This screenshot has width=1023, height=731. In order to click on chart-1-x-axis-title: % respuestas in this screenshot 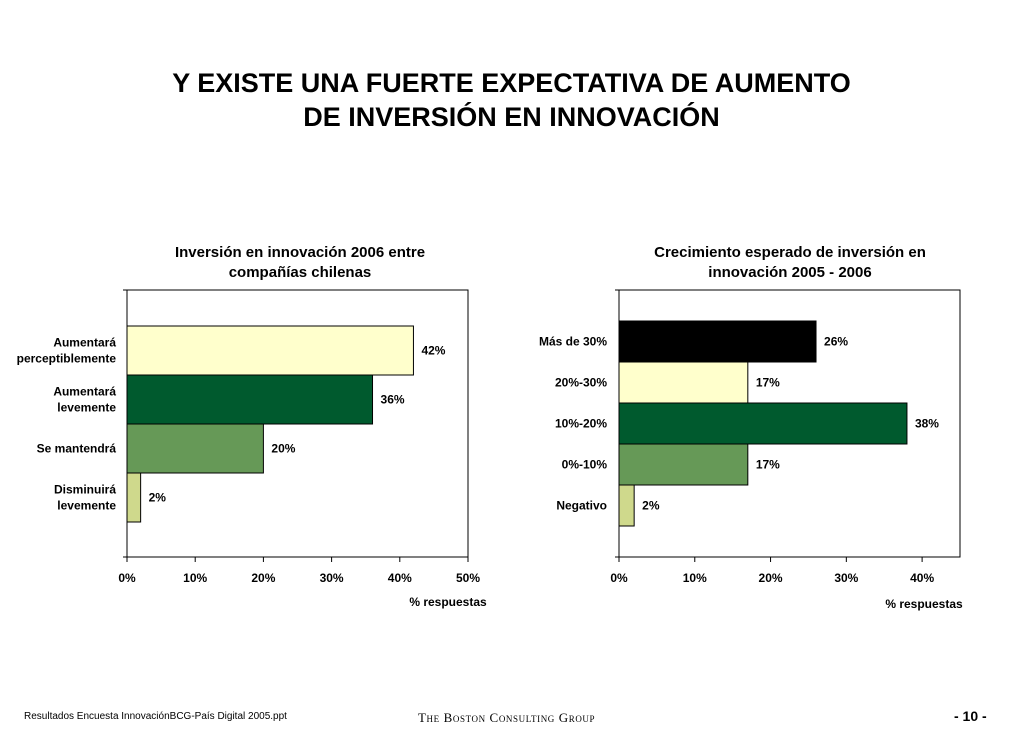, I will do `click(448, 602)`.